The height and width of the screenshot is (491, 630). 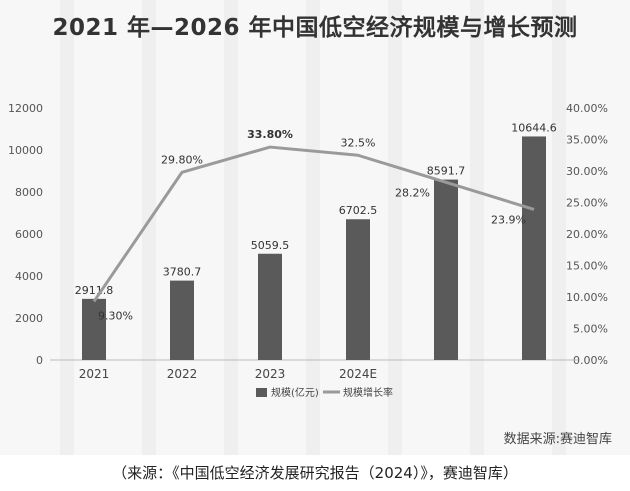 I want to click on growth-rate-label: 32.5%, so click(x=358, y=142).